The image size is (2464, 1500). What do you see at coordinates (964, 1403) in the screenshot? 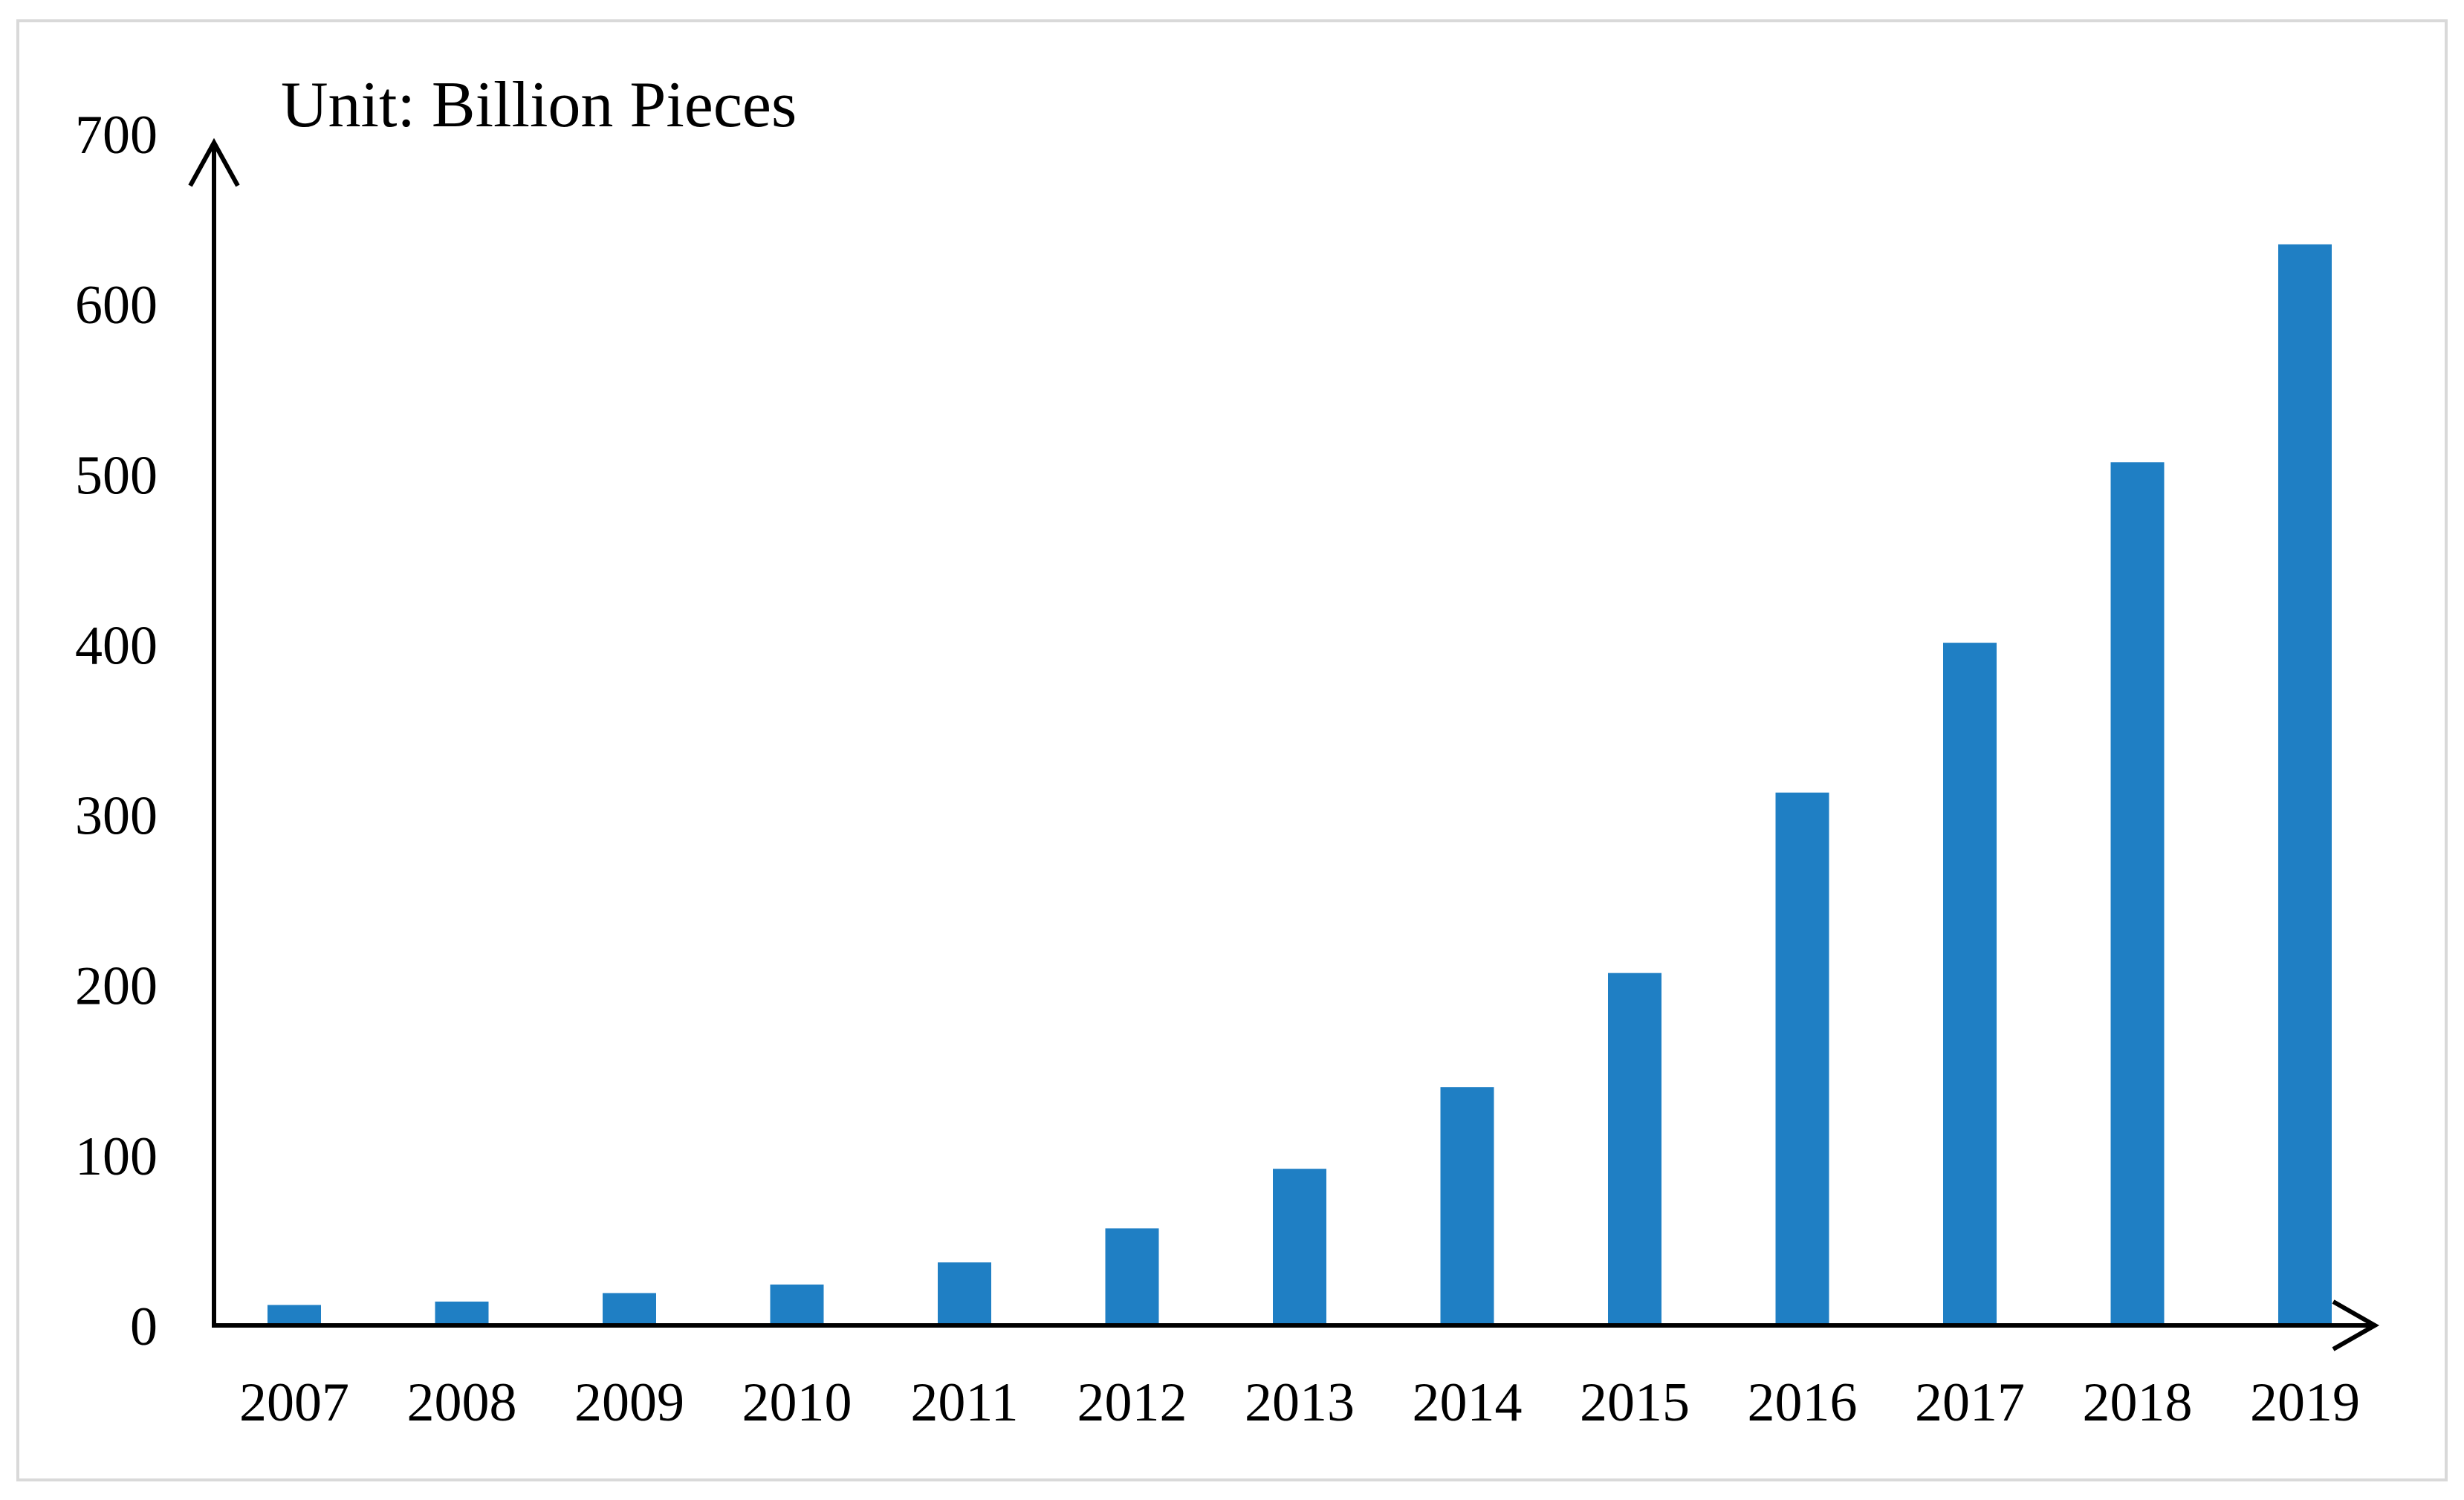
I see `x-tick-label: 2011` at bounding box center [964, 1403].